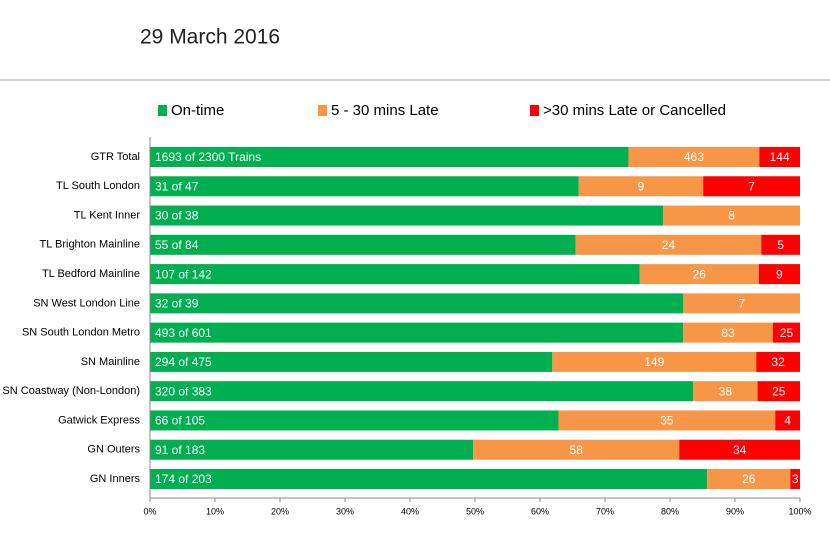 The height and width of the screenshot is (540, 830). Describe the element at coordinates (385, 110) in the screenshot. I see `legend-label: 5 - 30 mins Late` at that location.